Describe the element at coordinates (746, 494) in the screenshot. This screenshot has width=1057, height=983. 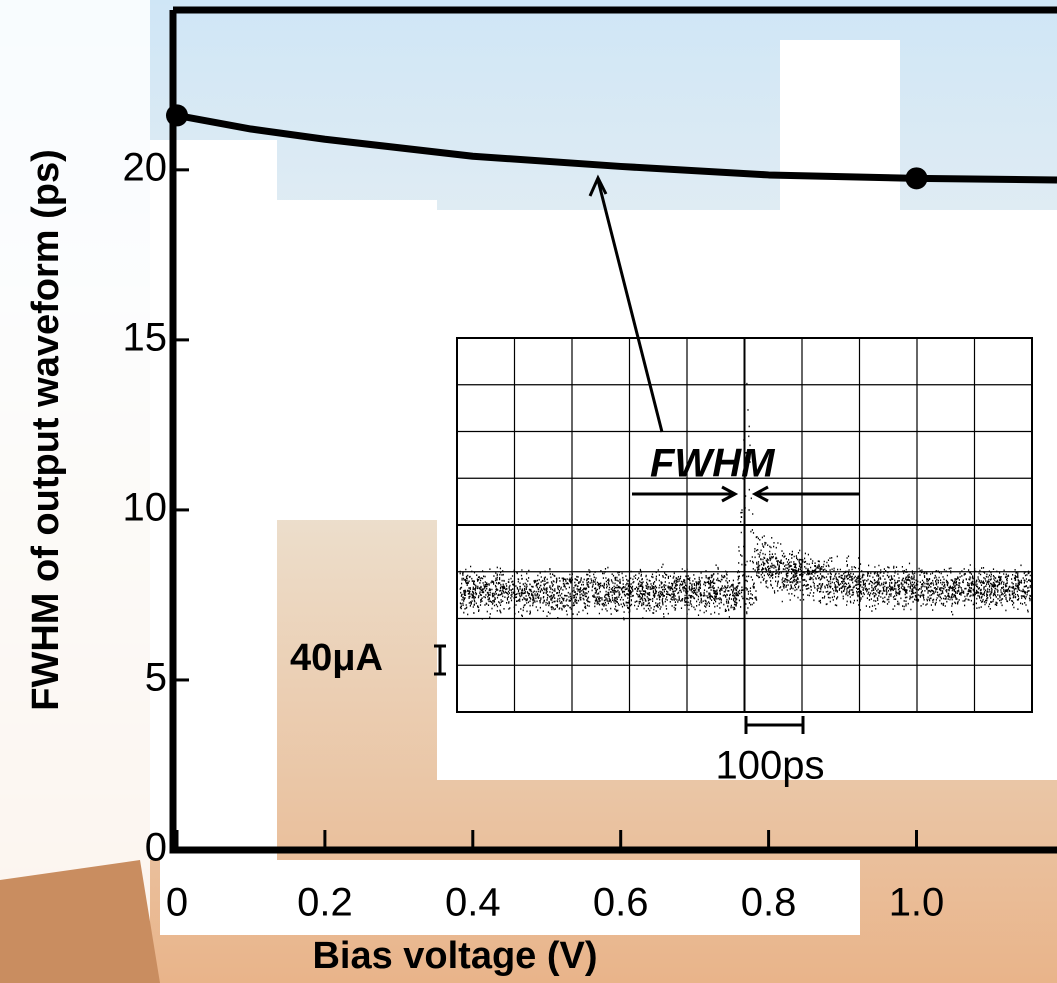
I see `fwhm-arrows` at that location.